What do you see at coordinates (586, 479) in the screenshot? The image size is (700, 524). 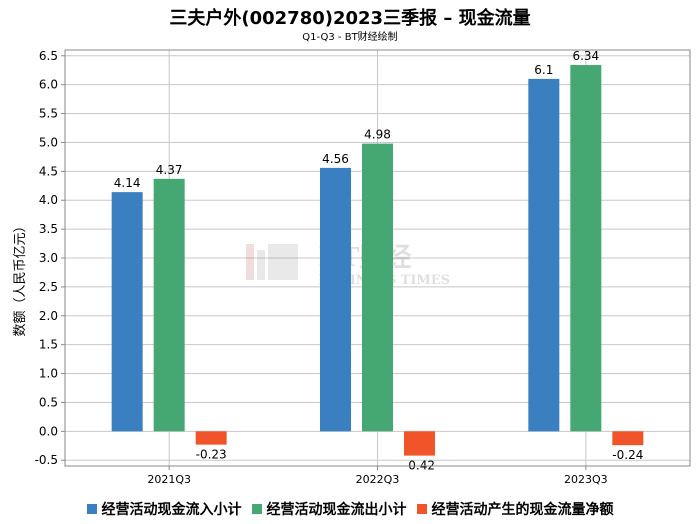 I see `x-tick-label: 2023Q3` at bounding box center [586, 479].